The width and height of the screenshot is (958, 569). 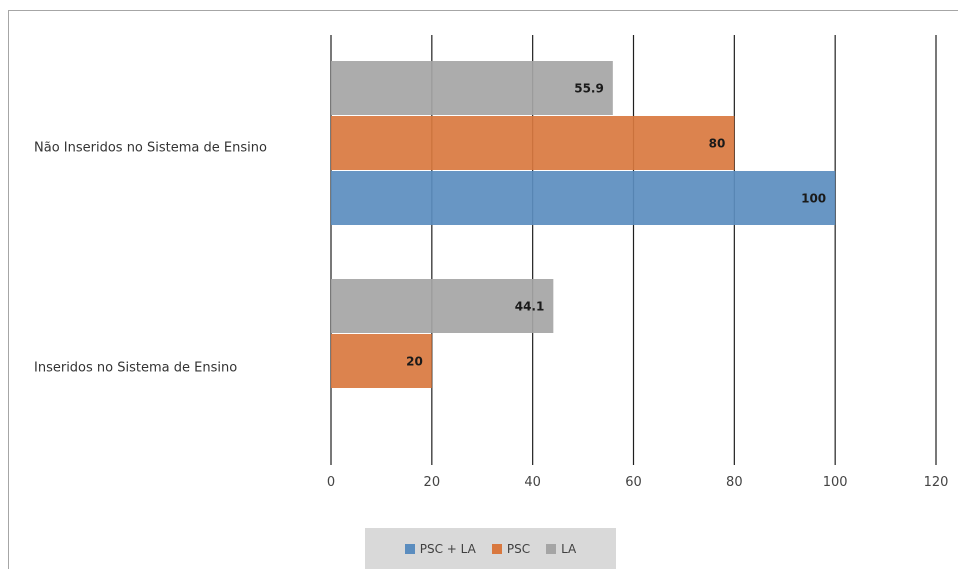 I want to click on x-tick-label: 40, so click(x=532, y=482).